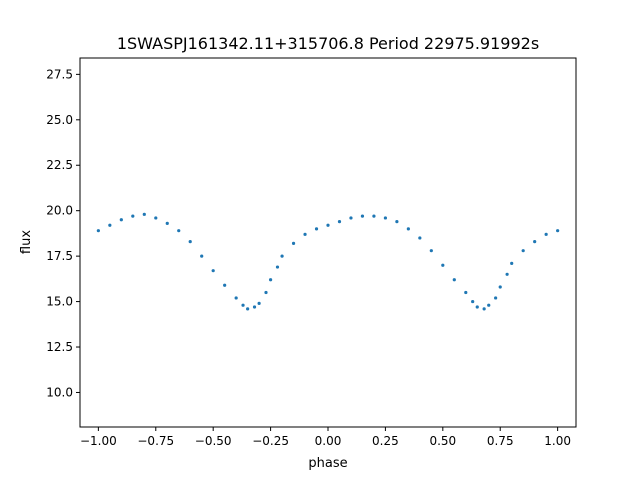  What do you see at coordinates (59, 347) in the screenshot?
I see `y-tick-label: 12.5` at bounding box center [59, 347].